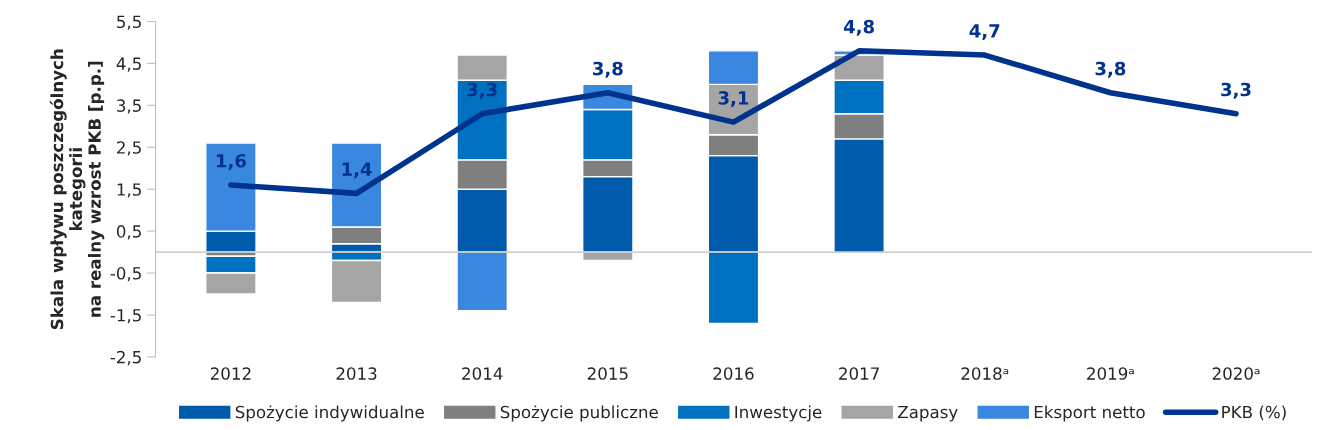 The height and width of the screenshot is (430, 1318). Describe the element at coordinates (230, 373) in the screenshot. I see `x-tick-label: 2012` at that location.